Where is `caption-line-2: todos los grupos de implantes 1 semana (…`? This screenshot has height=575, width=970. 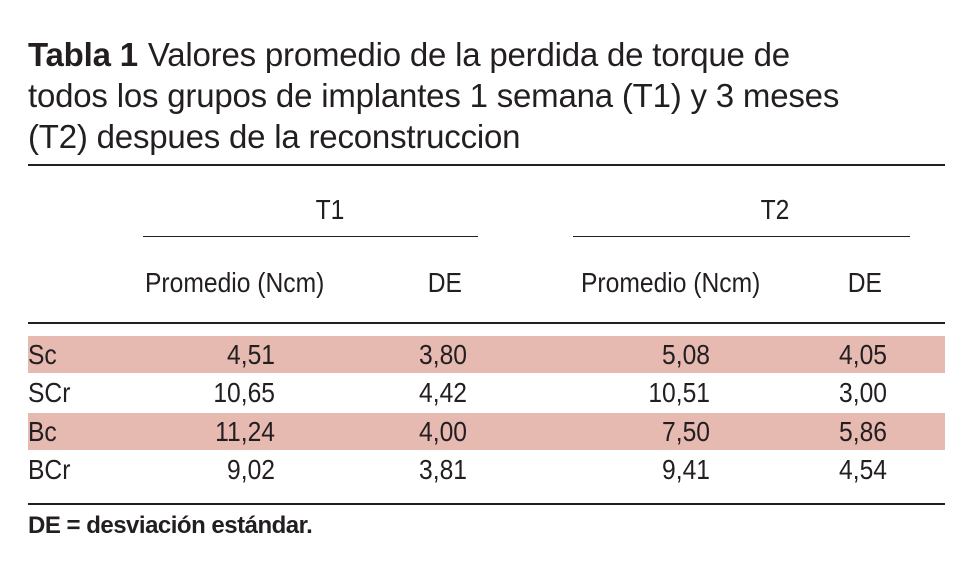
caption-line-2: todos los grupos de implantes 1 semana (… is located at coordinates (434, 95).